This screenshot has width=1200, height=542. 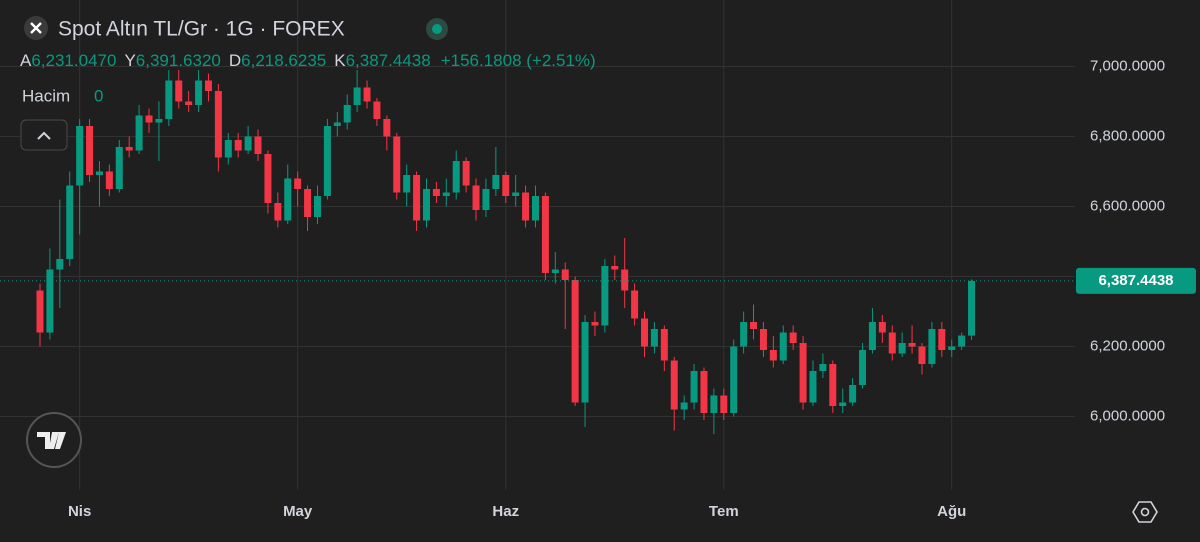 I want to click on tv-logo, so click(x=54, y=440).